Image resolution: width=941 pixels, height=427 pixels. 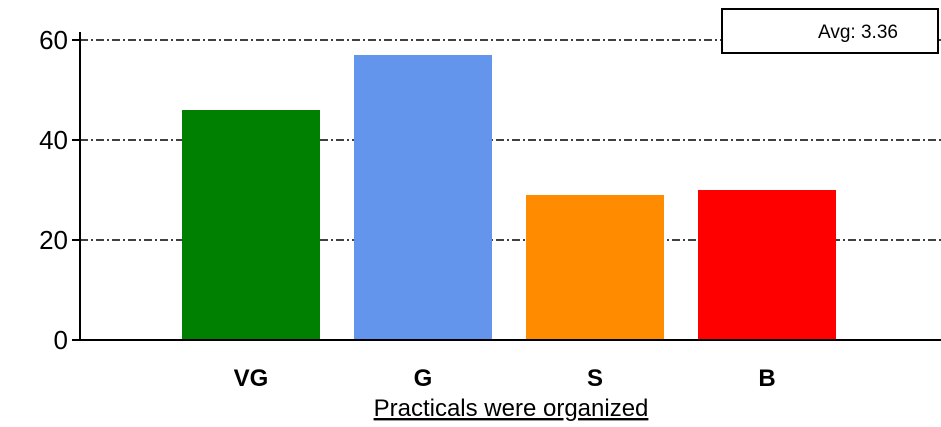 I want to click on category-label: VG, so click(x=251, y=378).